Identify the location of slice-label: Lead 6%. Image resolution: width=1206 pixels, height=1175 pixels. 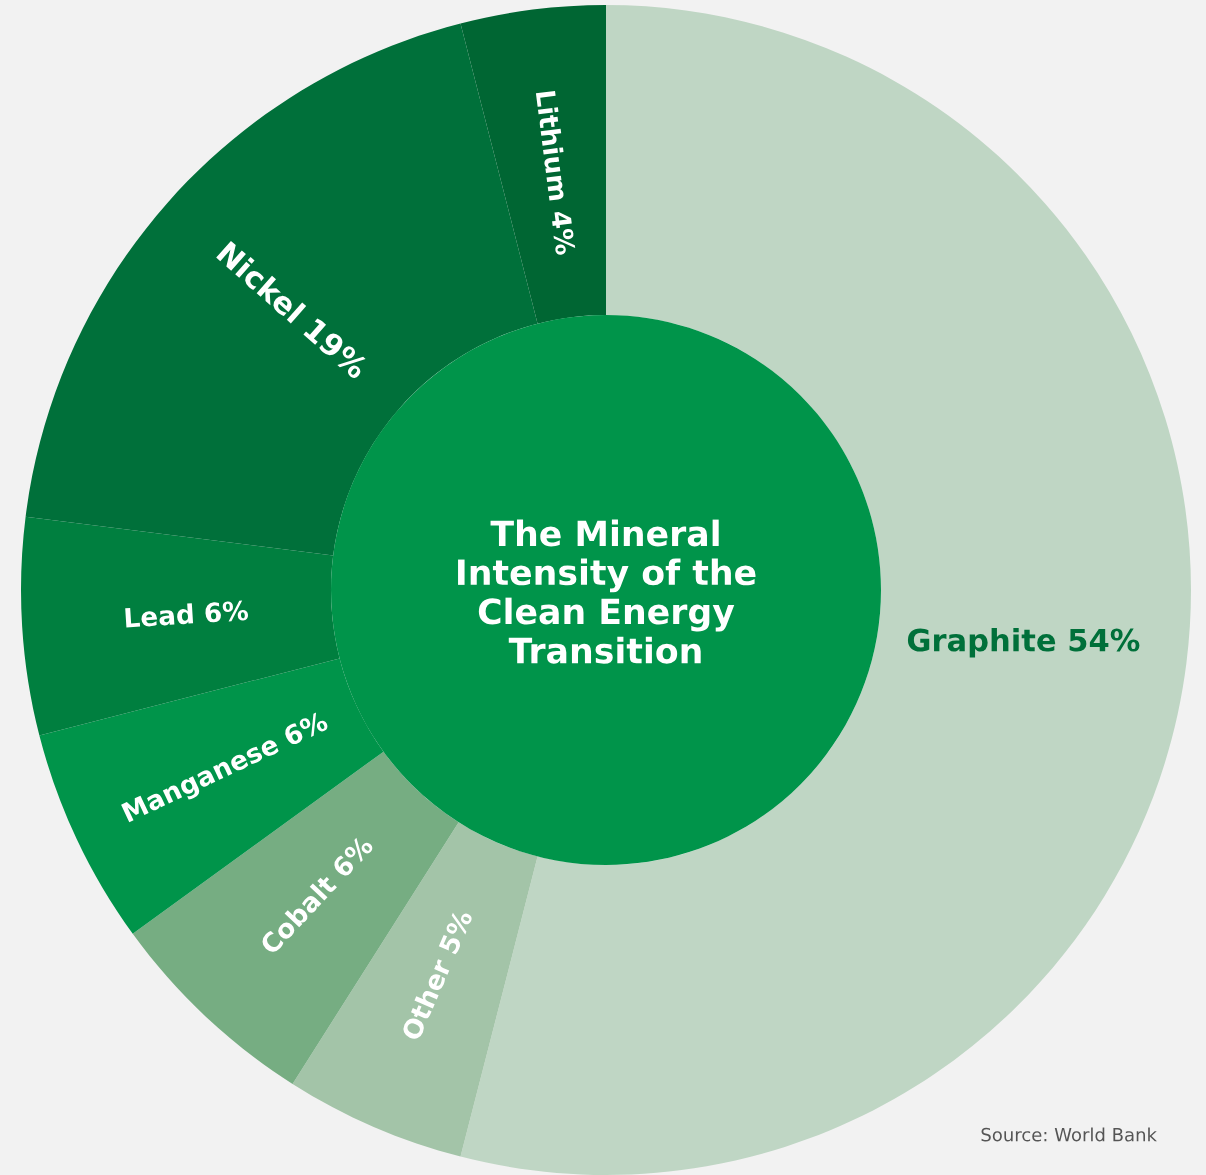
(187, 613).